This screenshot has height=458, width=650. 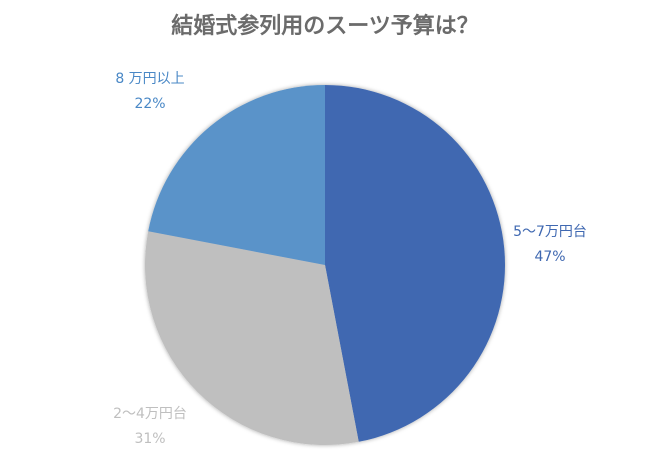 I want to click on chart-title: 結婚式参列用のスーツ予算は？, so click(x=325, y=26).